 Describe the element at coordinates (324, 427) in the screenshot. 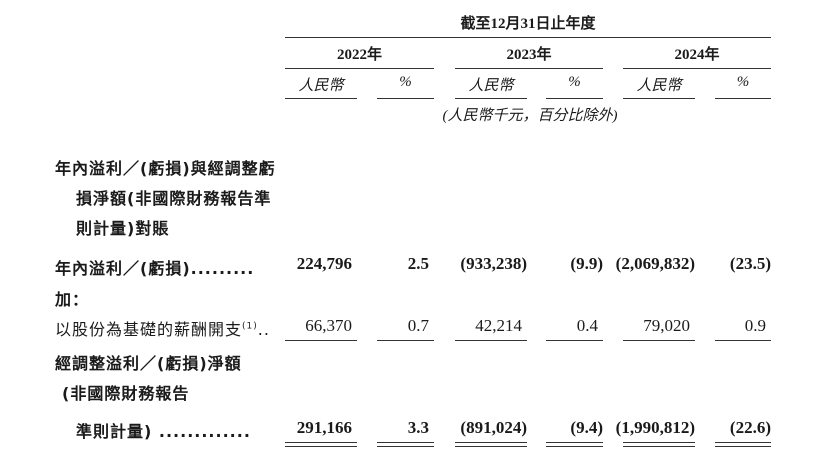

I see `adjusted-value: 291,166` at that location.